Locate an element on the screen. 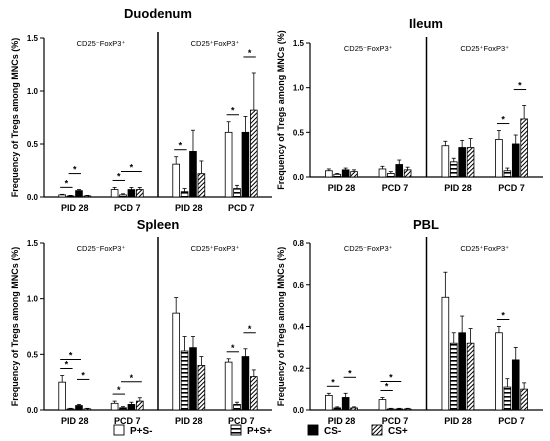 This screenshot has height=441, width=550. y-tick-label: 0.6 is located at coordinates (299, 285).